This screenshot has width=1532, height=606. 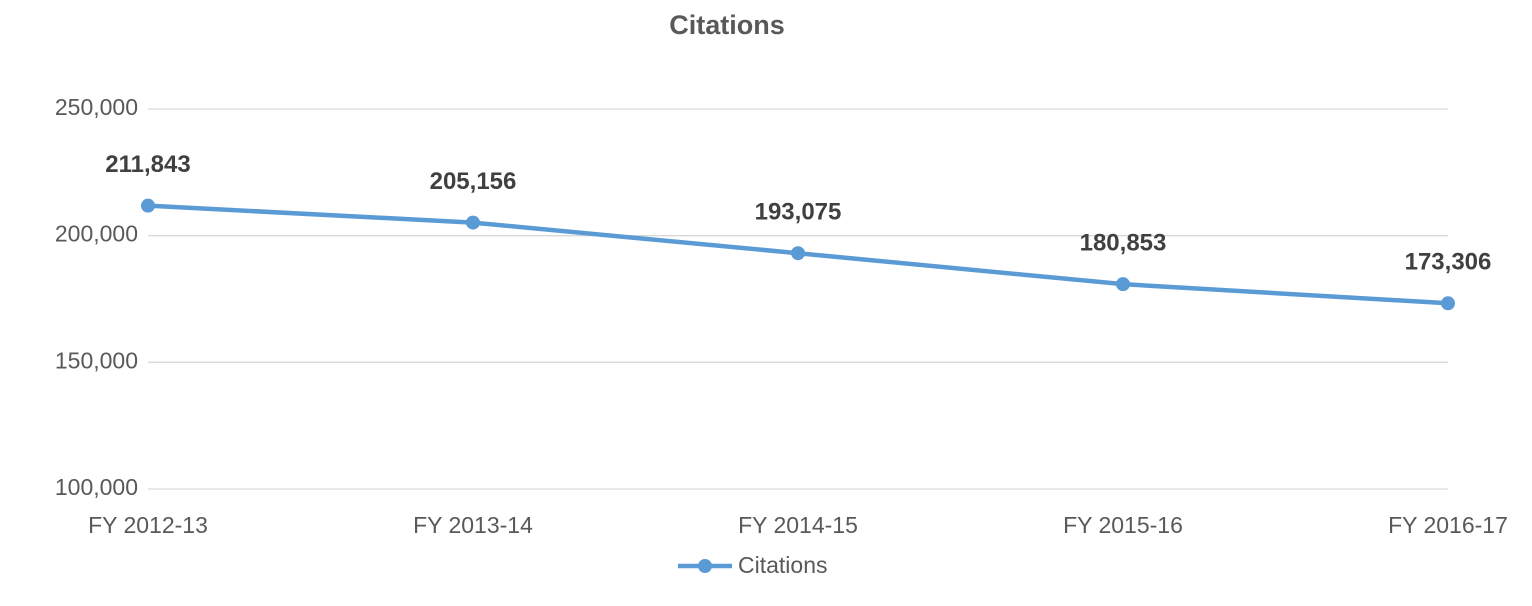 What do you see at coordinates (147, 164) in the screenshot?
I see `data-label: 211,843` at bounding box center [147, 164].